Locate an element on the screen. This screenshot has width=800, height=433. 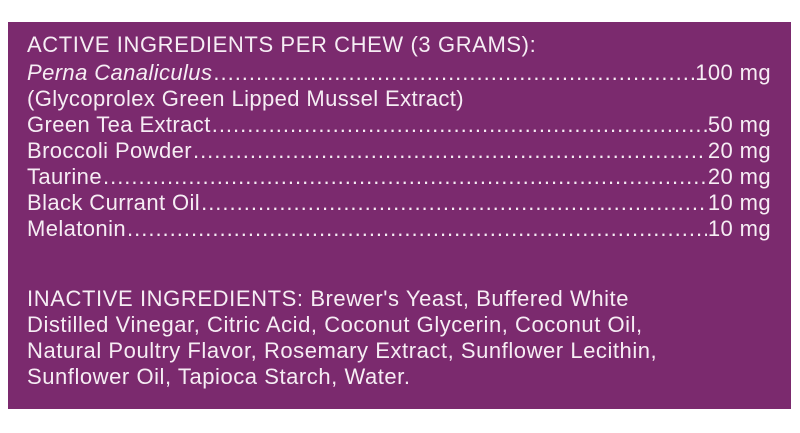
inactive-ingredients-title: INACTIVE INGREDIENTS: is located at coordinates (165, 298).